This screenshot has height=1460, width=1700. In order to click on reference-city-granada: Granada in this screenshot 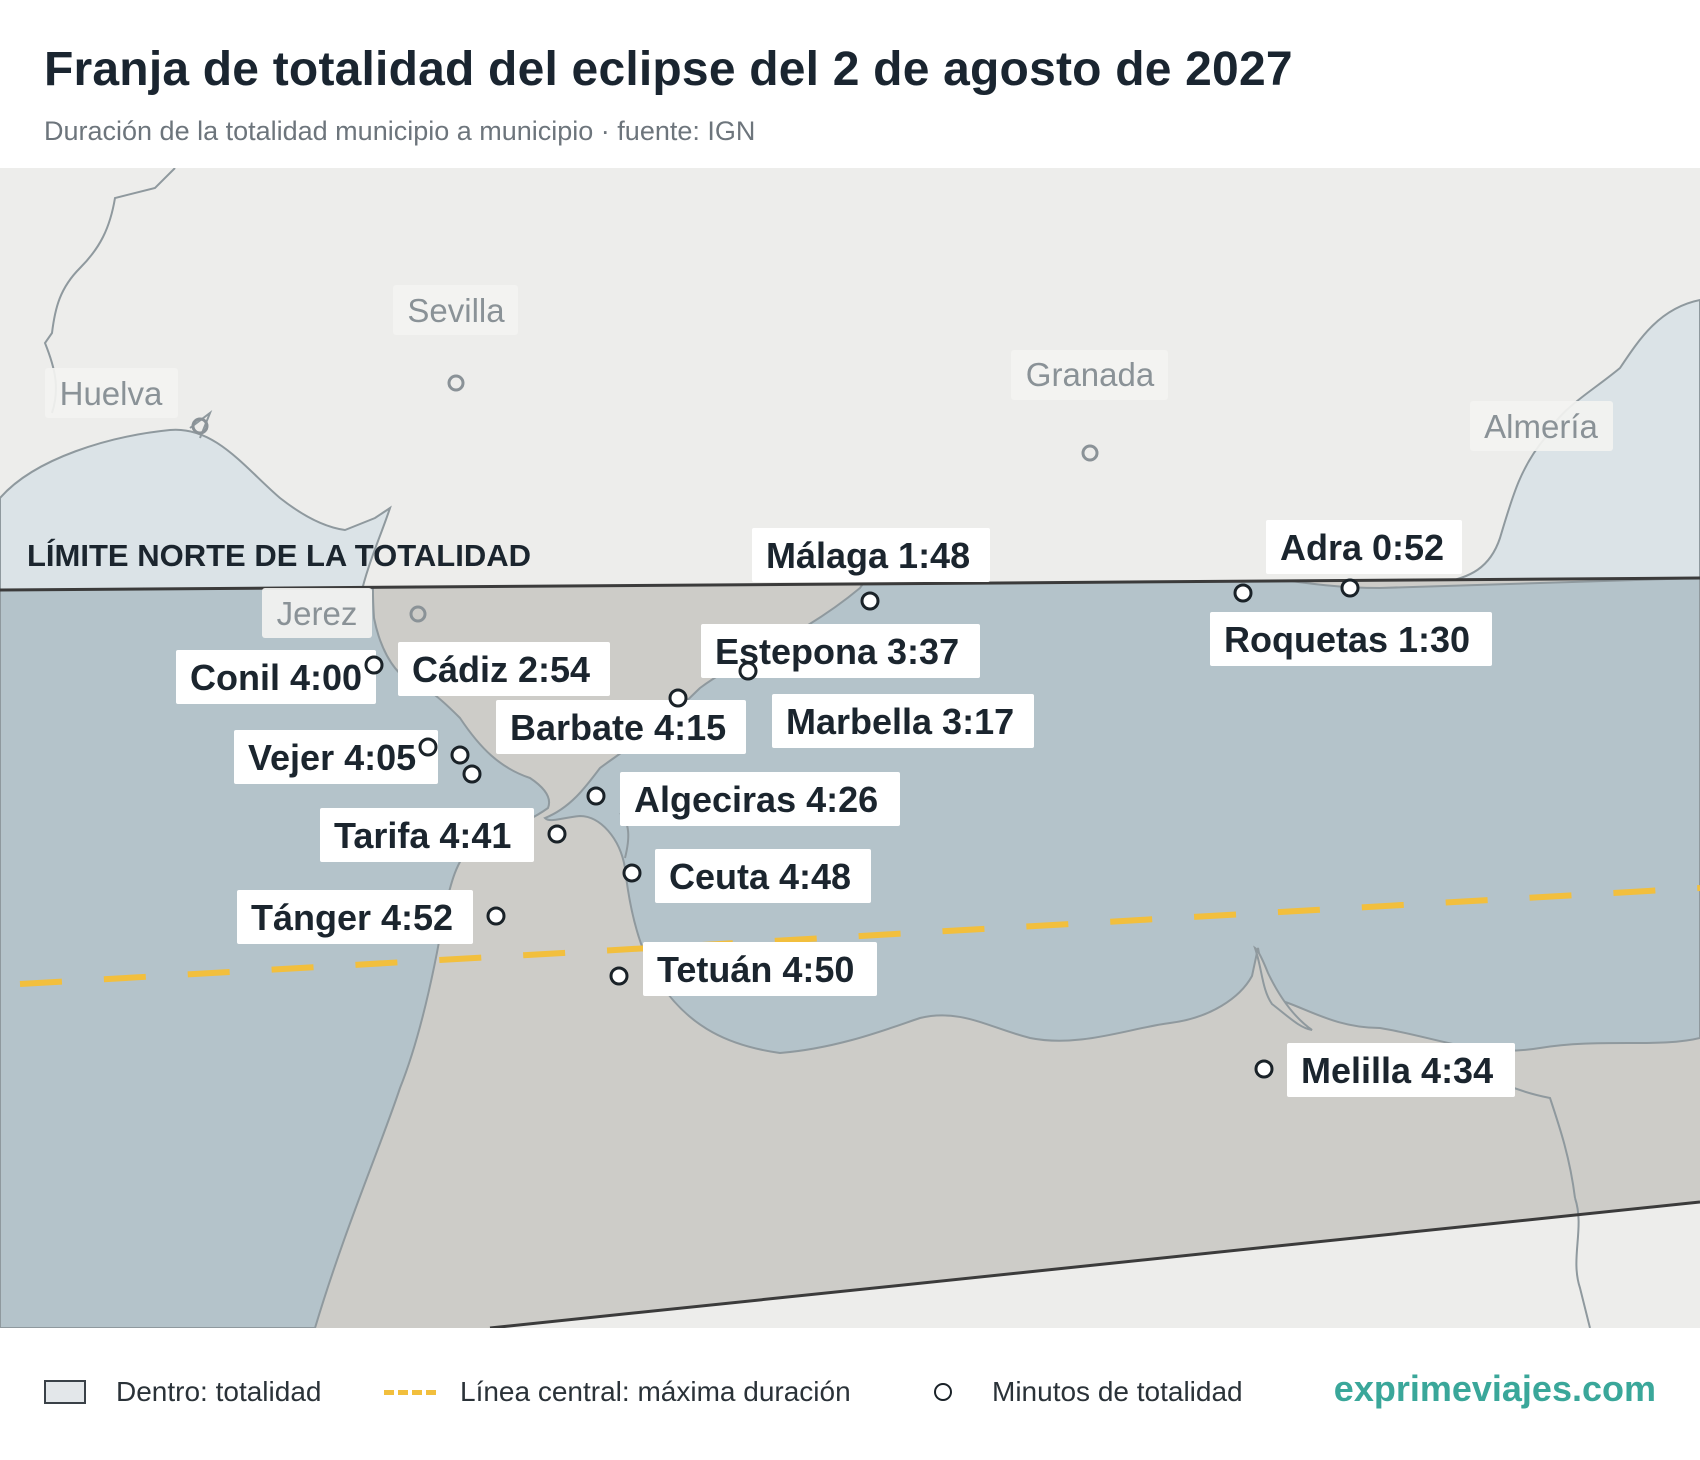, I will do `click(1089, 406)`.